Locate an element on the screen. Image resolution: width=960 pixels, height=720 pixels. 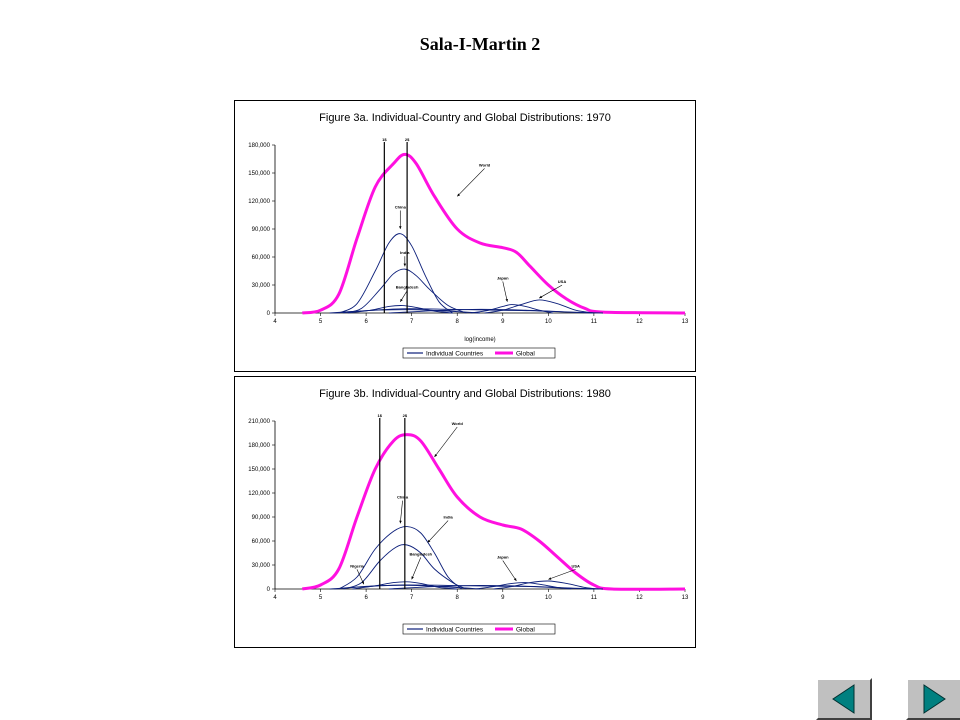
fig3a-series-japan is located at coordinates (511, 309).